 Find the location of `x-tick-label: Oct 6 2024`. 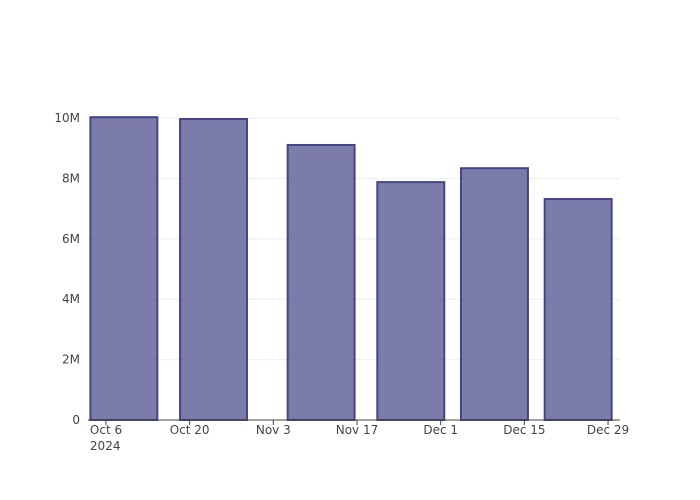

x-tick-label: Oct 6 2024 is located at coordinates (106, 438).